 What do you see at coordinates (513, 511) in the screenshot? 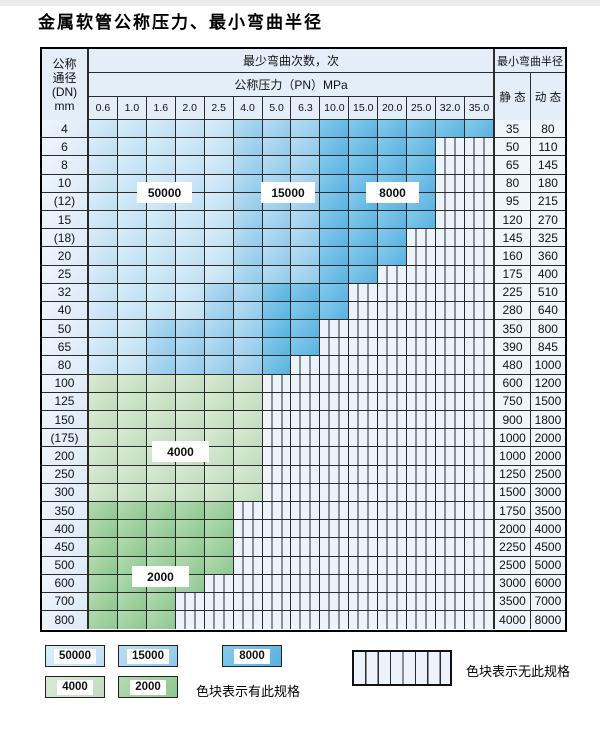
I see `static-radius-cell: 1750` at bounding box center [513, 511].